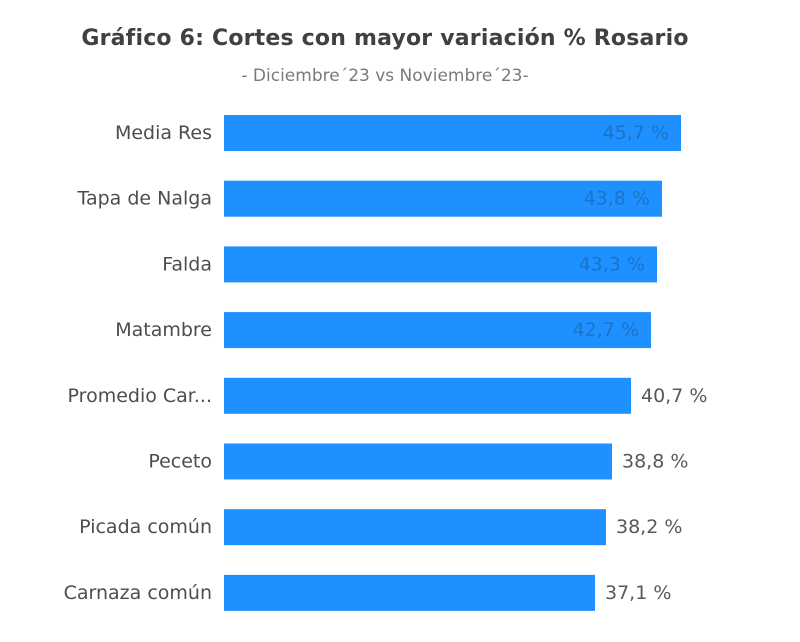 This screenshot has width=800, height=642. What do you see at coordinates (636, 133) in the screenshot?
I see `value-label: 45,7 %` at bounding box center [636, 133].